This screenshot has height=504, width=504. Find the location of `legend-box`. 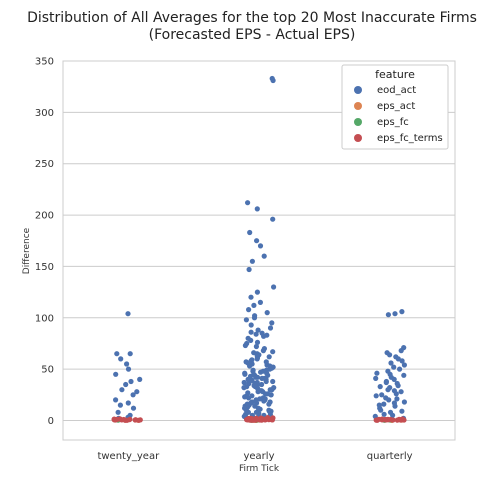

legend-box is located at coordinates (395, 107).